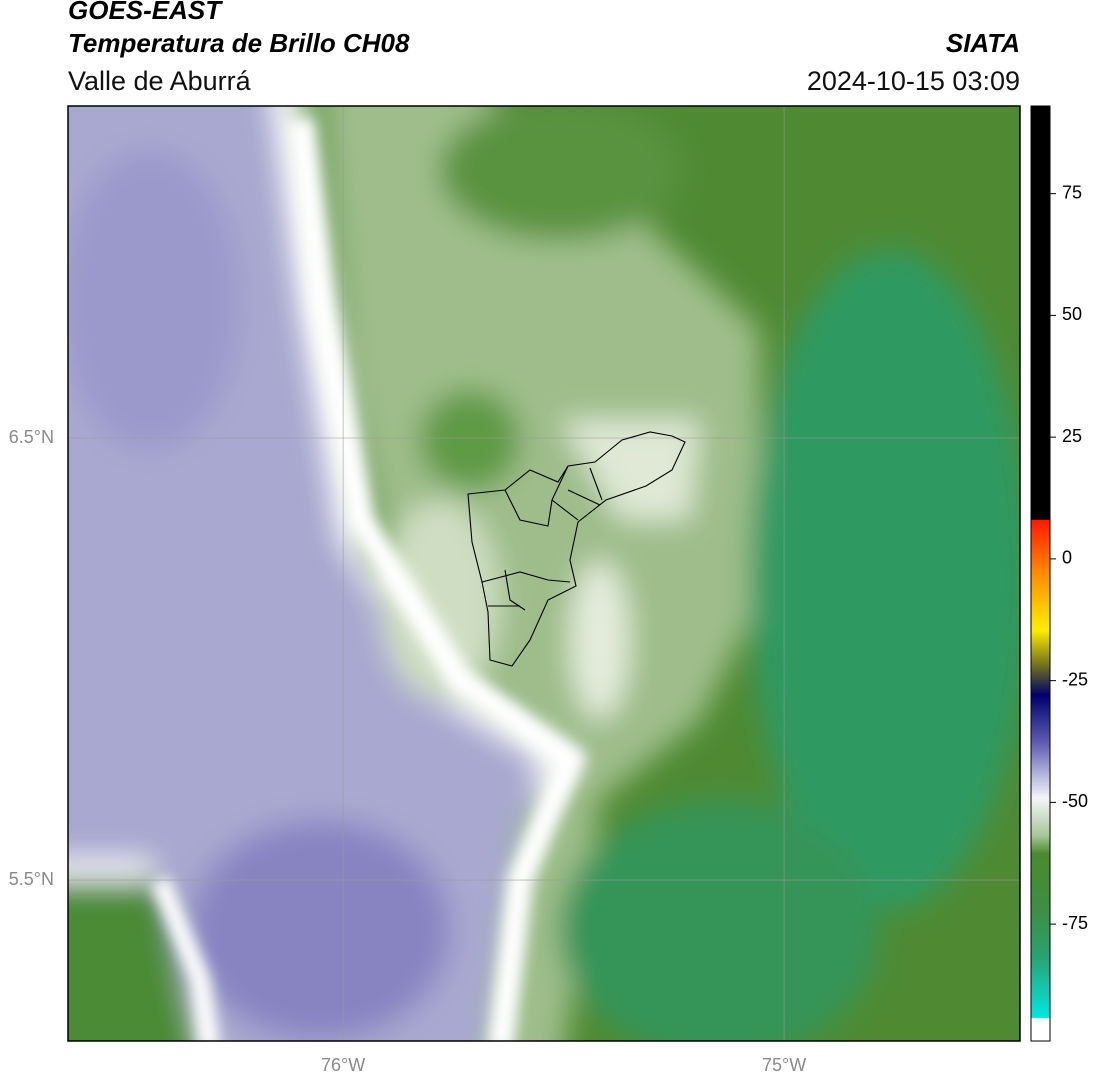 This screenshot has height=1078, width=1094. Describe the element at coordinates (1075, 801) in the screenshot. I see `colorbar-tick-label: -50` at that location.